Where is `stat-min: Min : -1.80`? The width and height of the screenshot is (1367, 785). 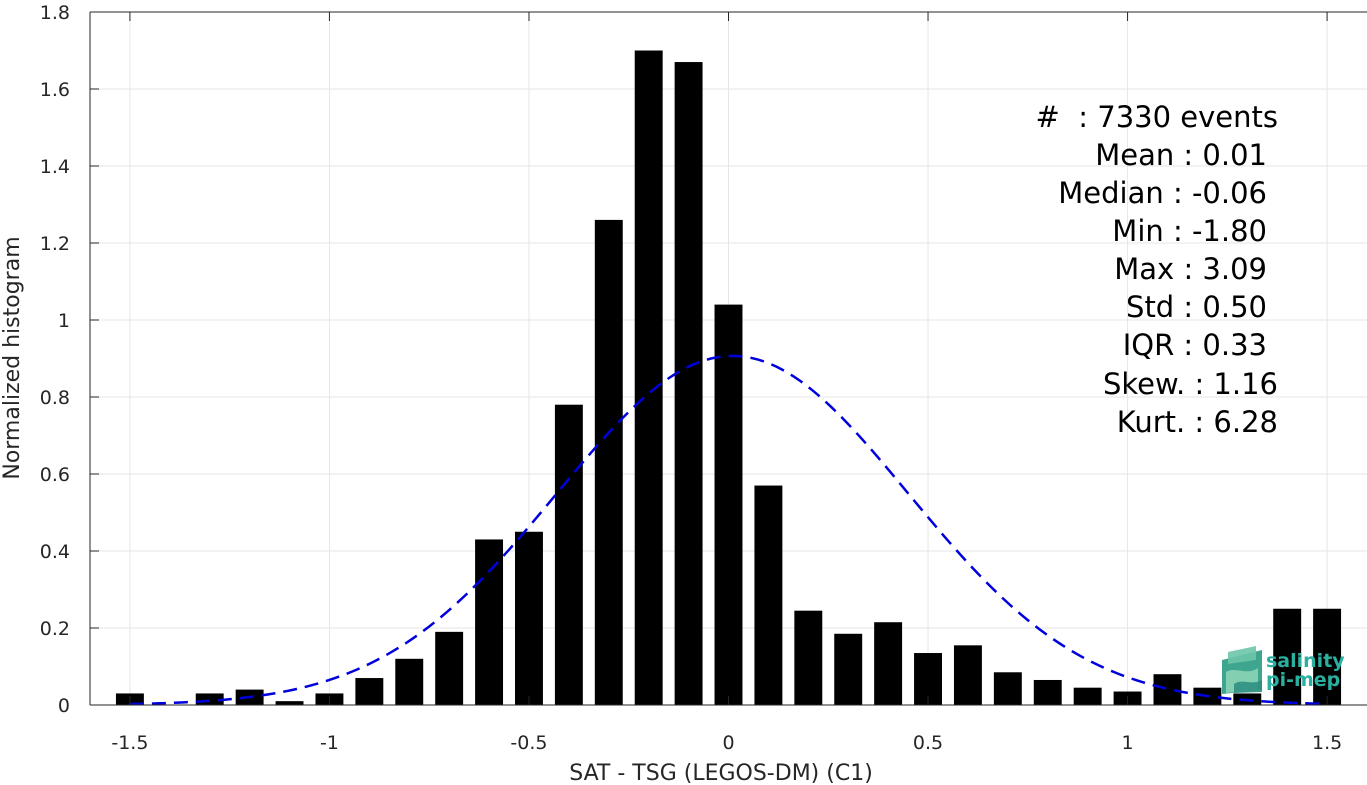
stat-min: Min : -1.80 is located at coordinates (1189, 231).